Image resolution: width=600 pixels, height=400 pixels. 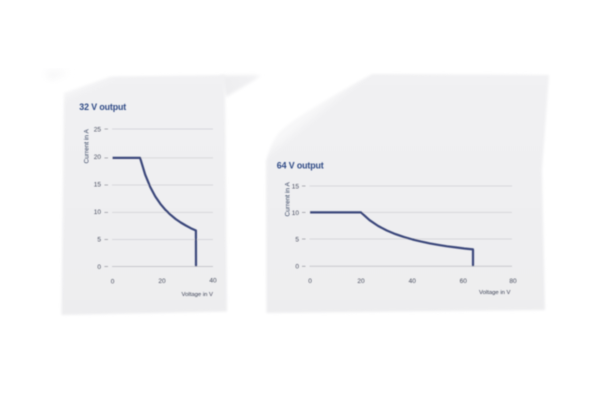 What do you see at coordinates (464, 281) in the screenshot?
I see `svg-text: 60` at bounding box center [464, 281].